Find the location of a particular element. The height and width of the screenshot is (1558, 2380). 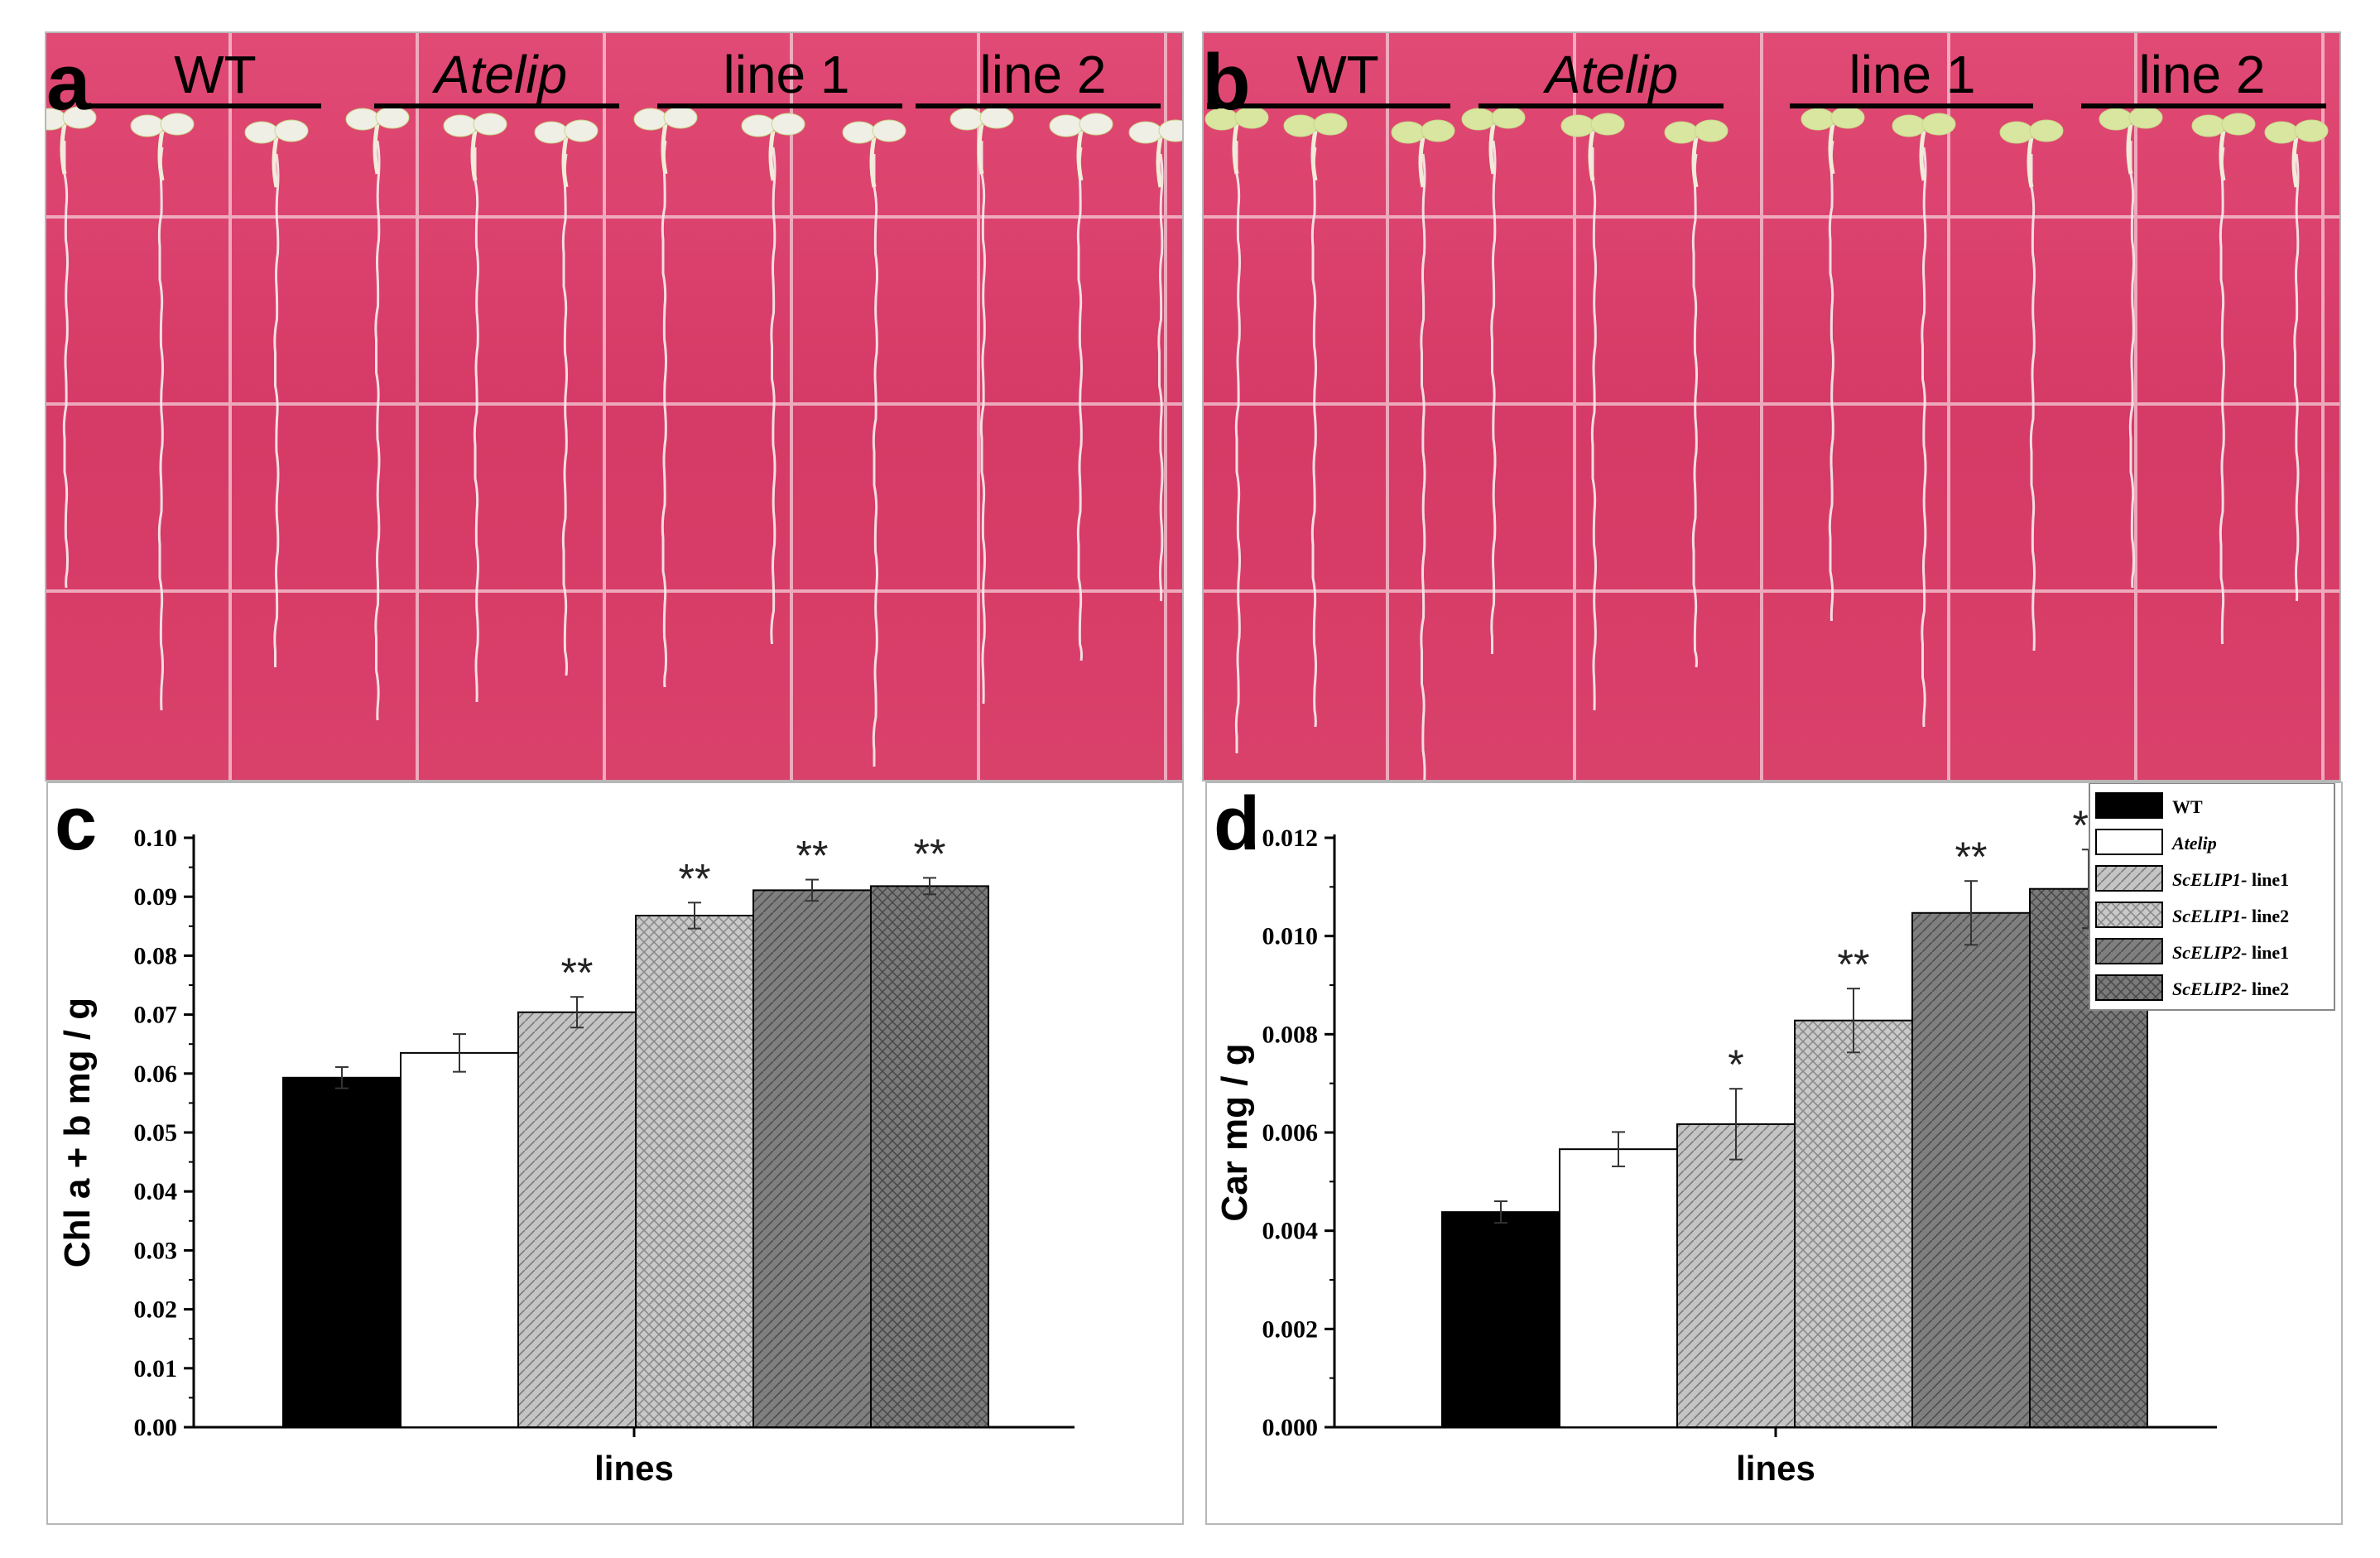

y-tick-label: 0.00 is located at coordinates (156, 1427).